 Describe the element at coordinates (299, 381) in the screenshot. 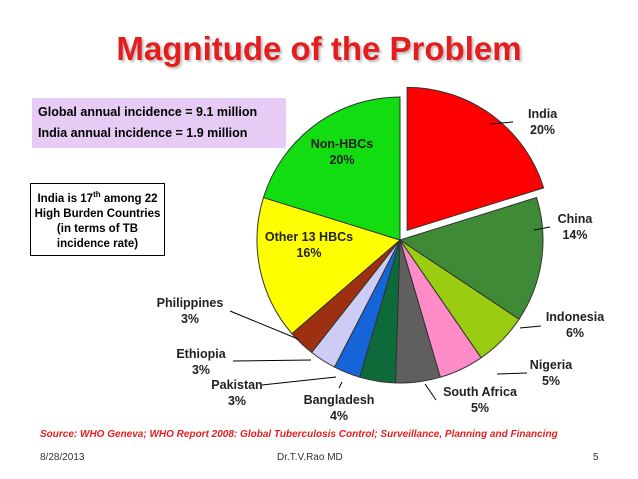

I see `leader-line-pakistan` at that location.